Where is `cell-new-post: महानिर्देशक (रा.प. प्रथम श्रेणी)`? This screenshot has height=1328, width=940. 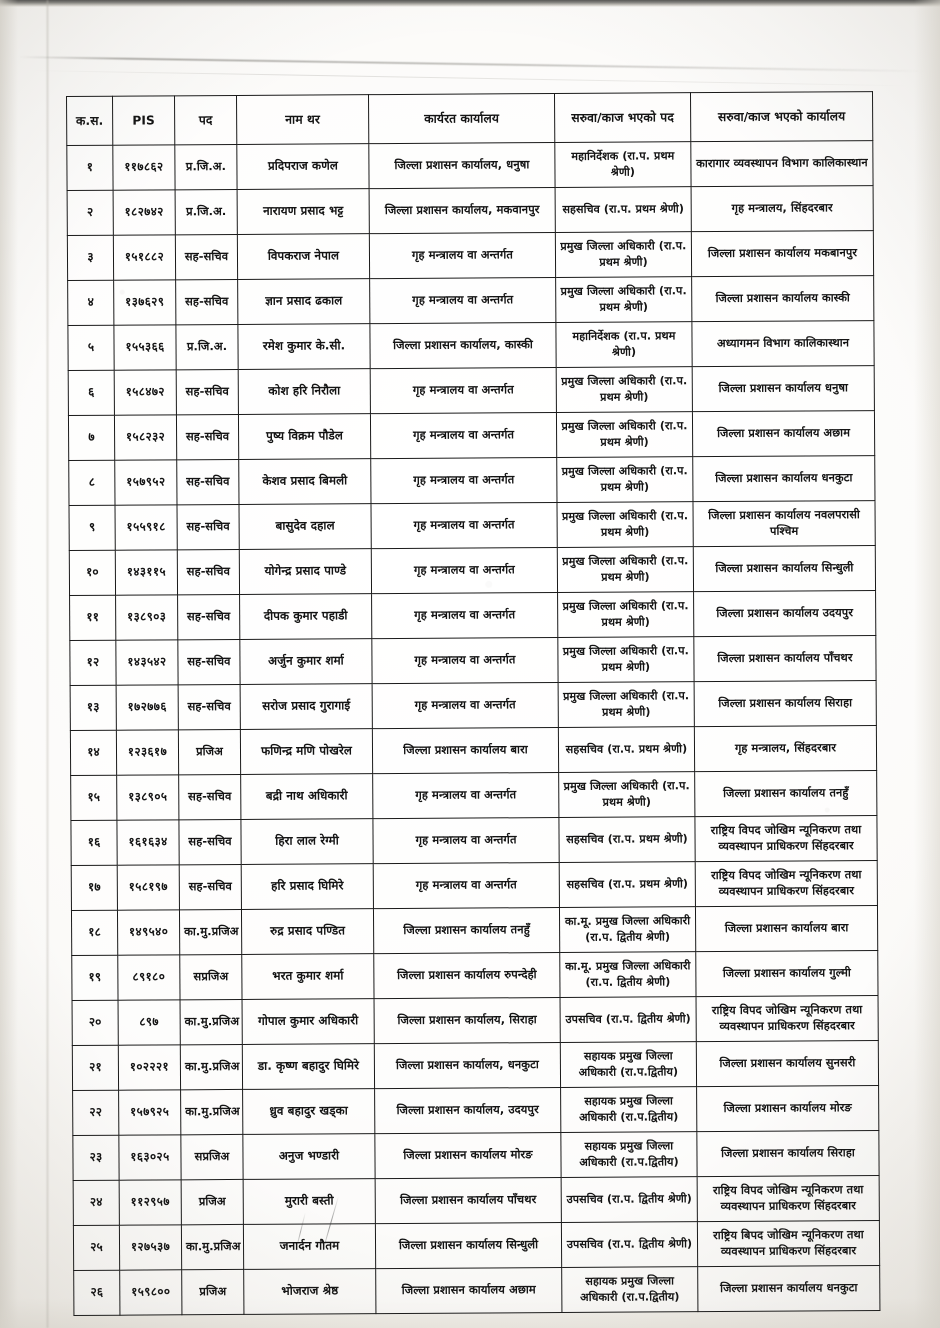 cell-new-post: महानिर्देशक (रा.प. प्रथम श्रेणी) is located at coordinates (624, 344).